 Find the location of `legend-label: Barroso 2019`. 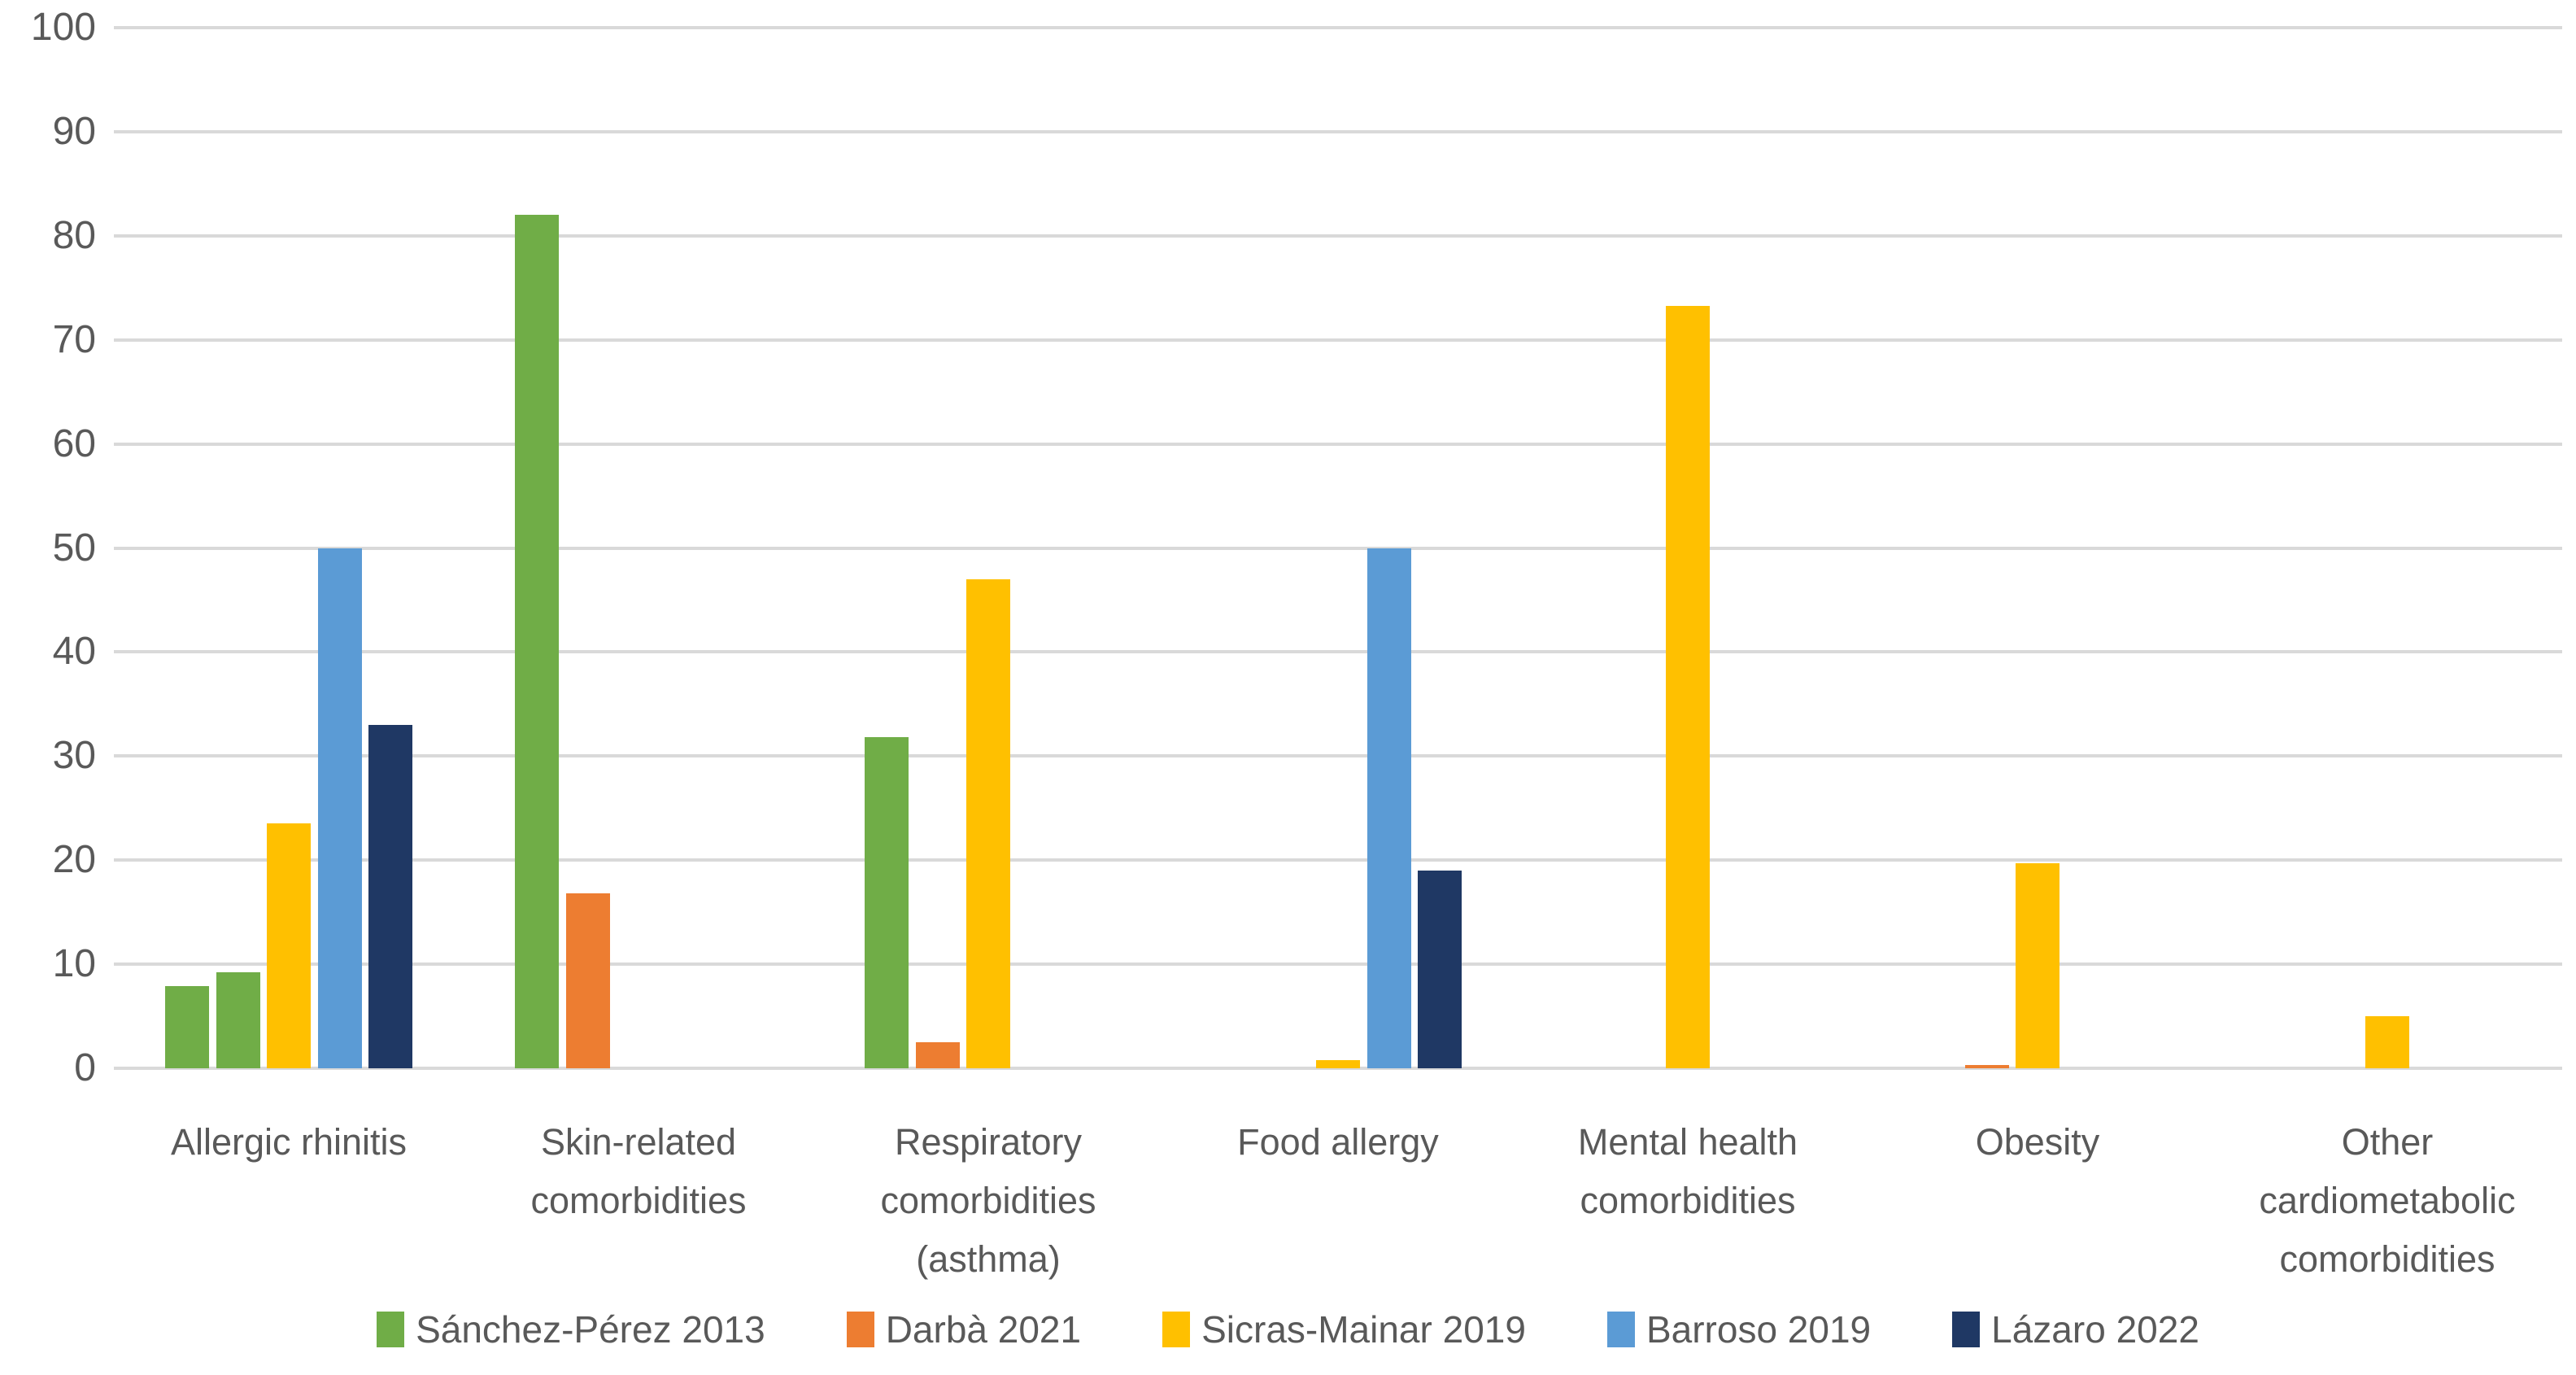

legend-label: Barroso 2019 is located at coordinates (1758, 1329).